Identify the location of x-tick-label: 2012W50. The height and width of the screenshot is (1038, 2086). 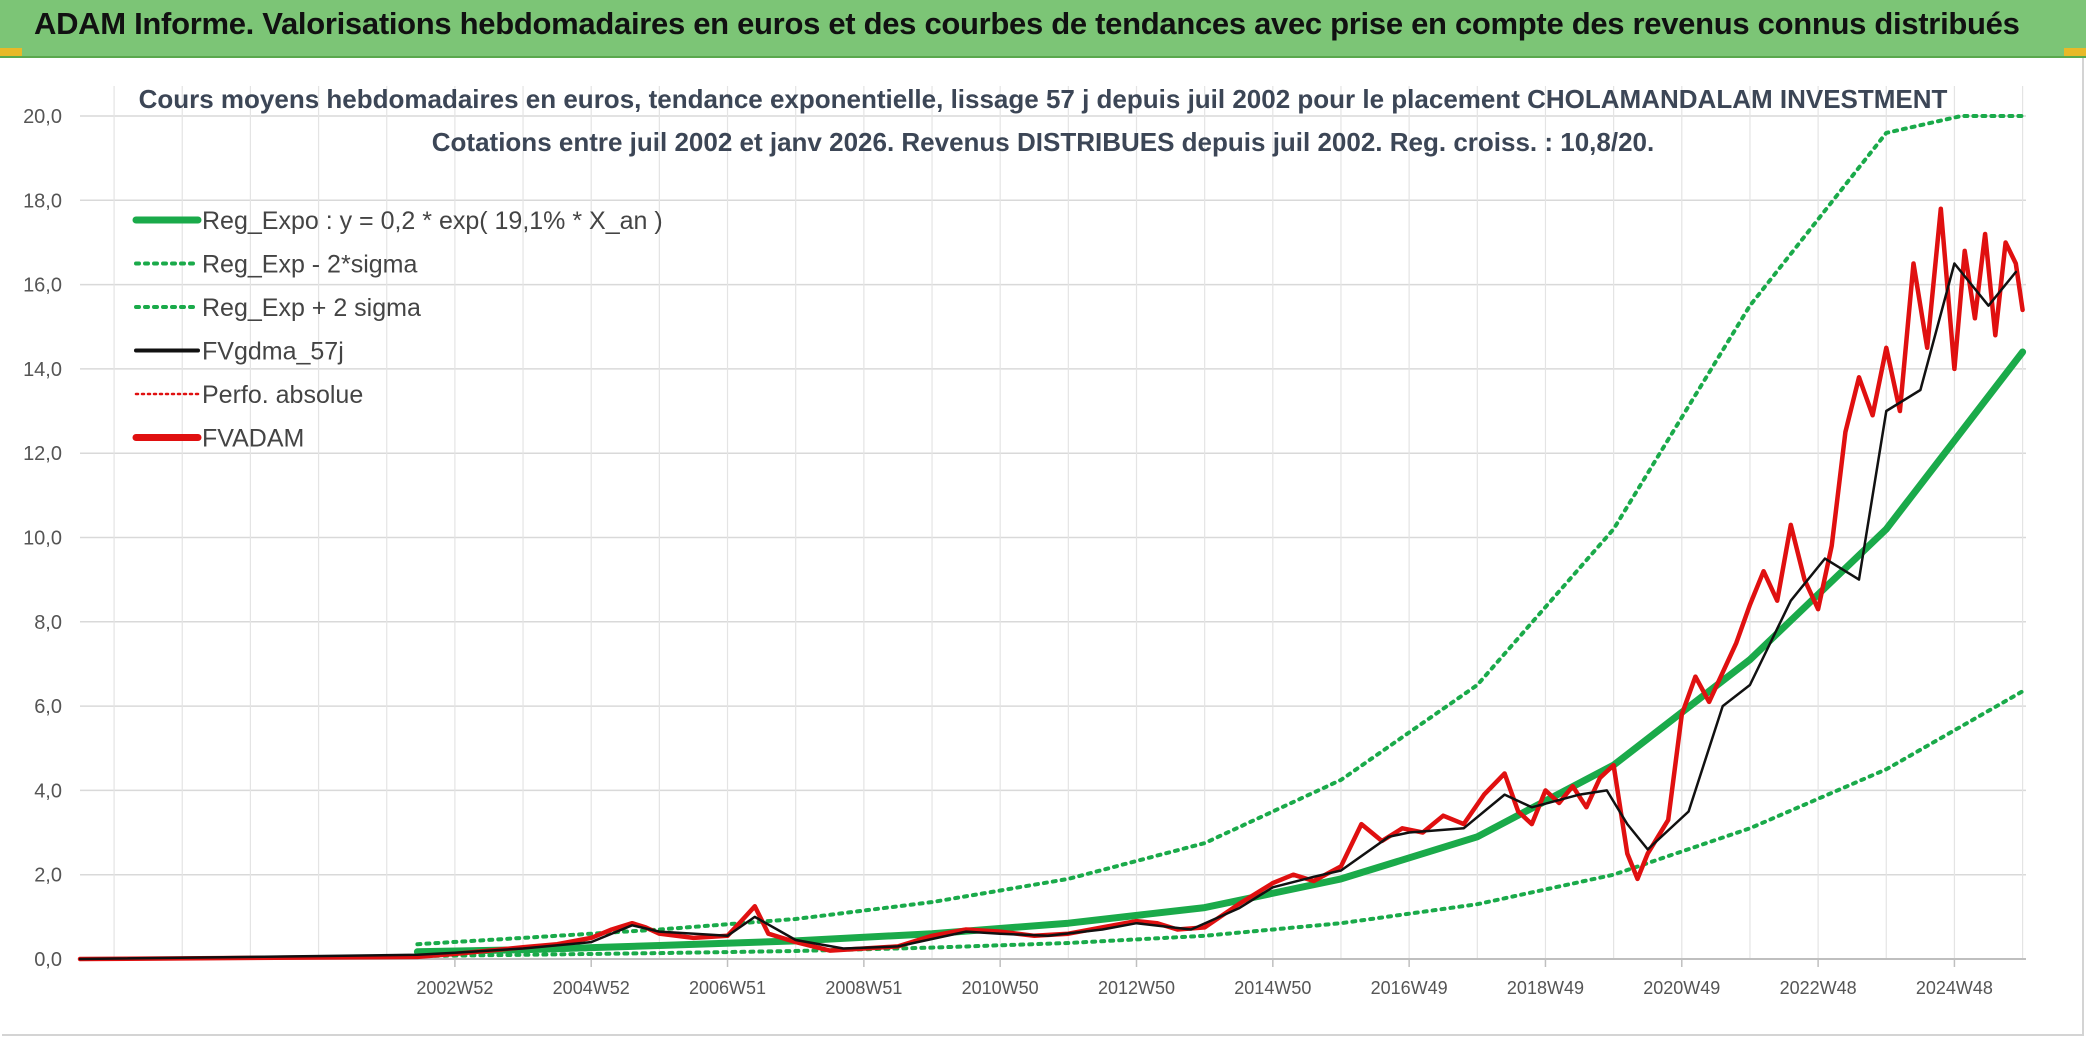
(1136, 988).